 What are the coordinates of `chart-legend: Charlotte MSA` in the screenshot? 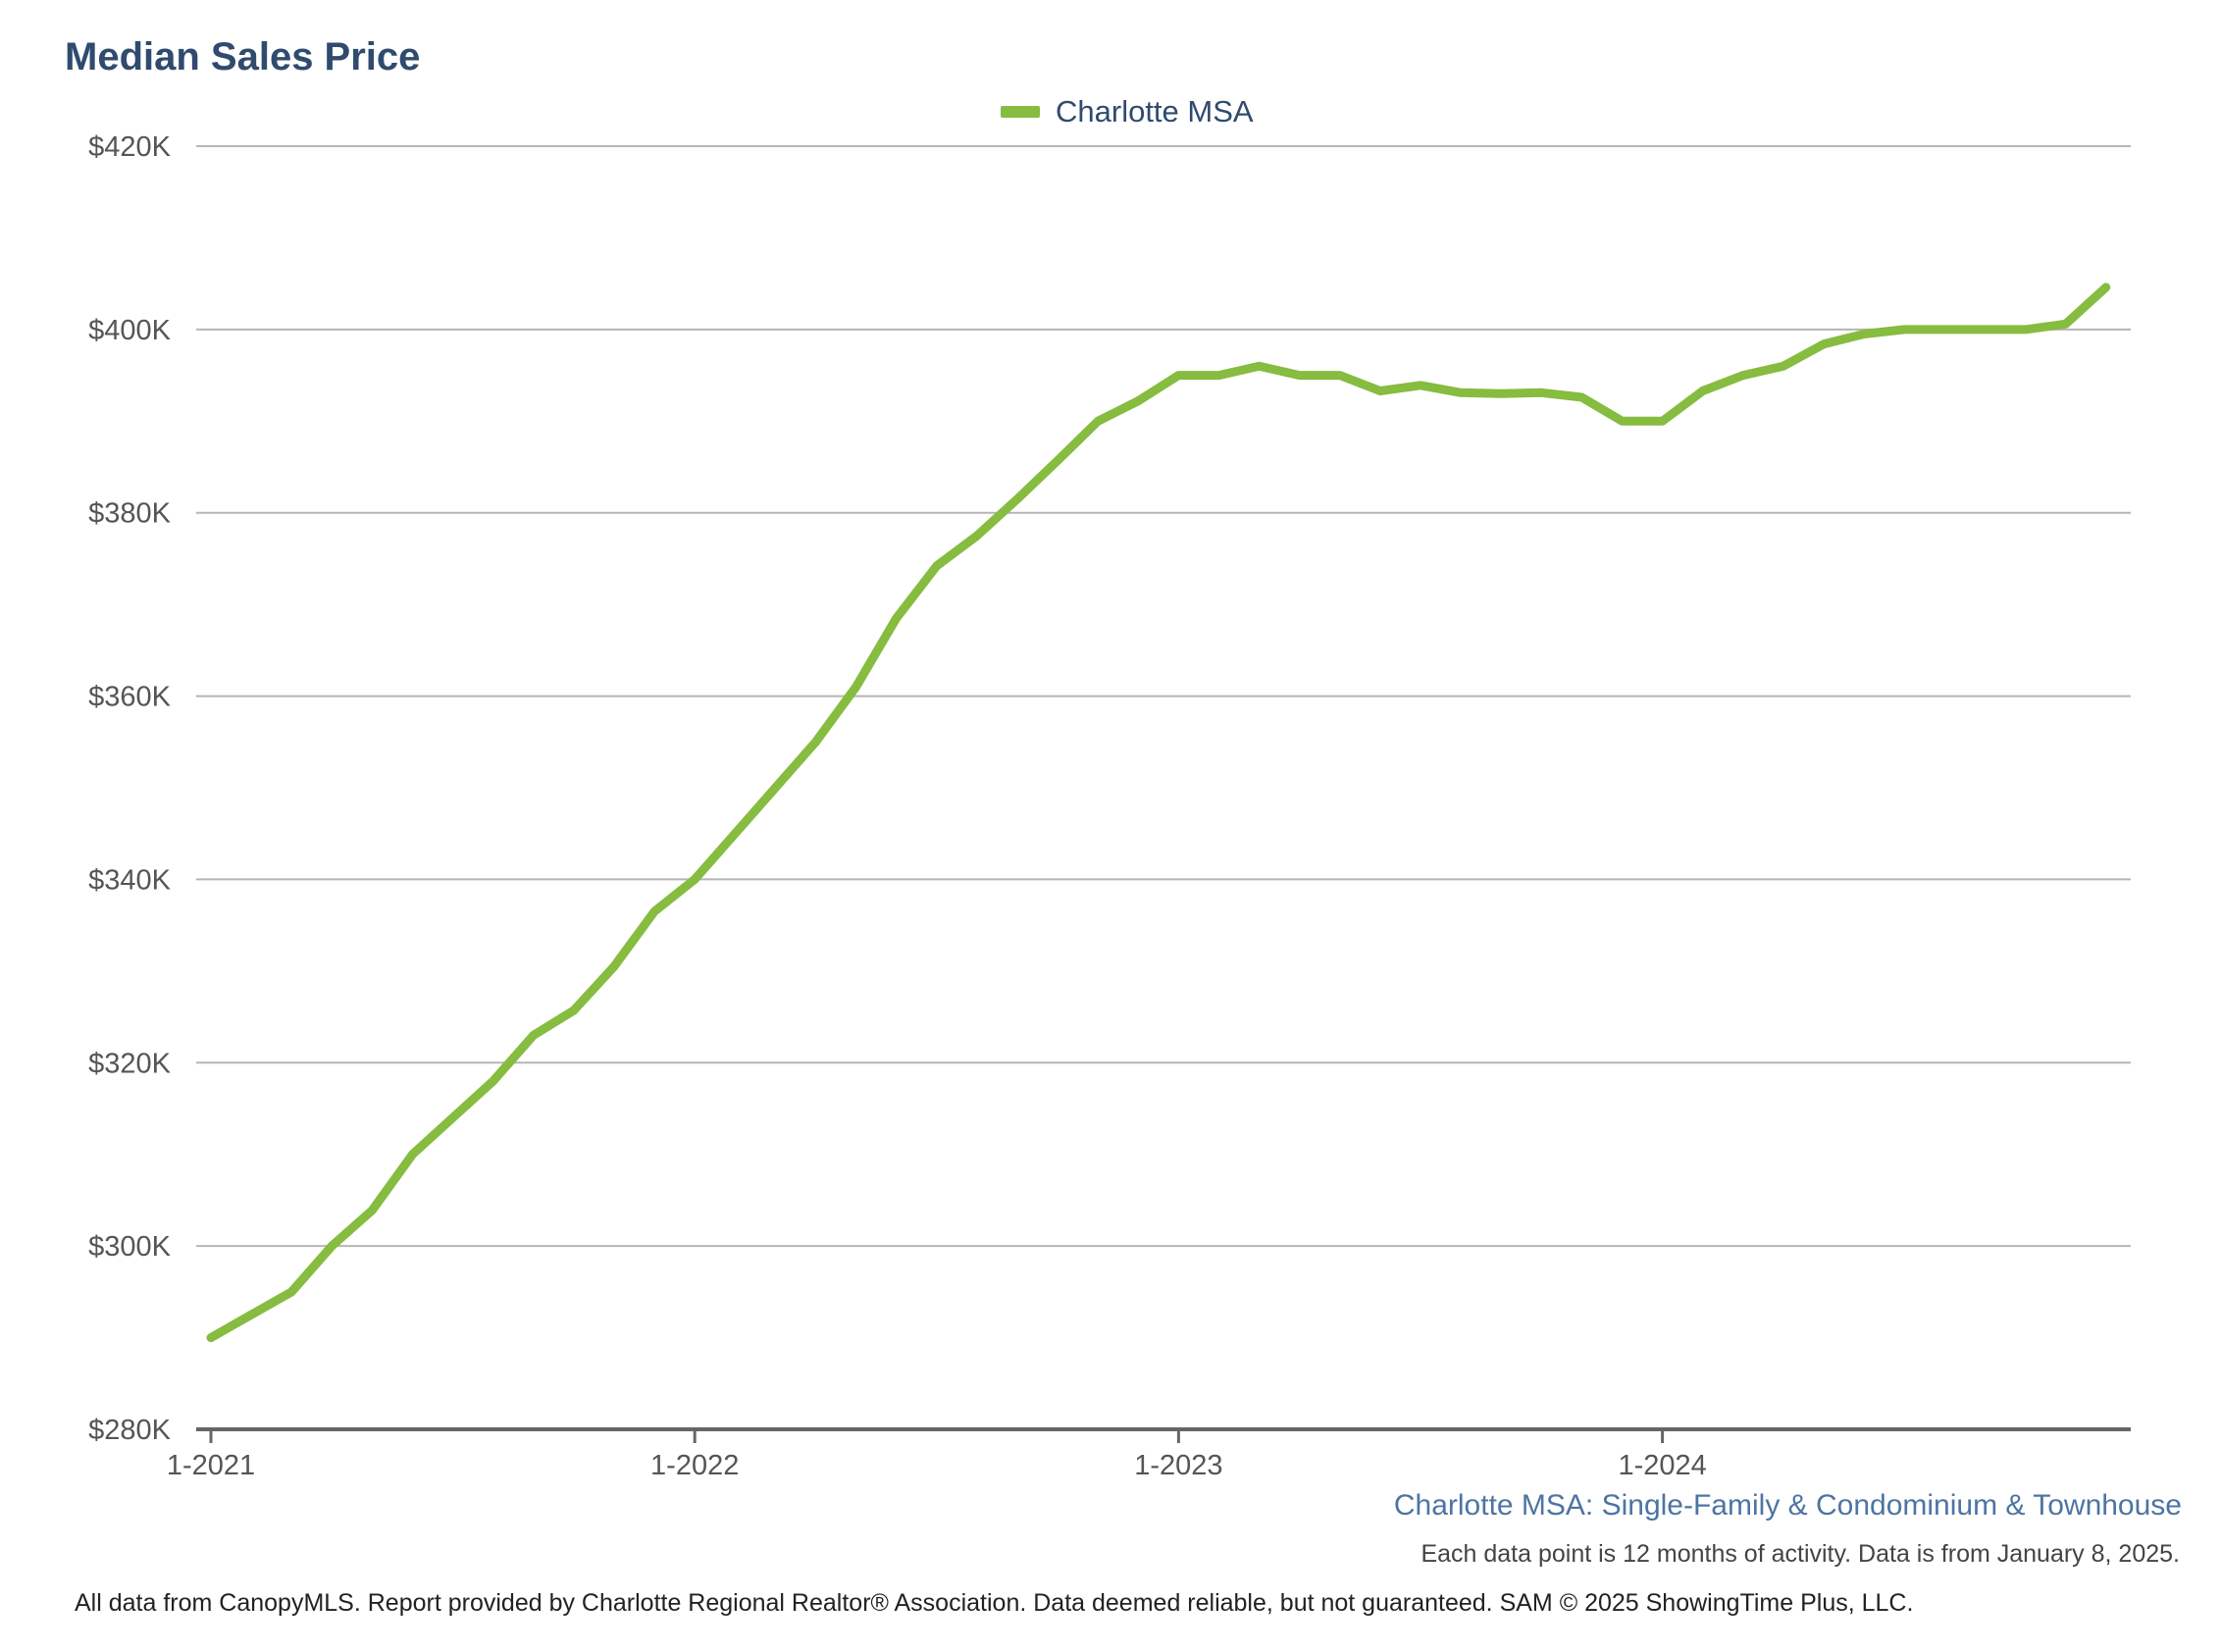 It's located at (1127, 112).